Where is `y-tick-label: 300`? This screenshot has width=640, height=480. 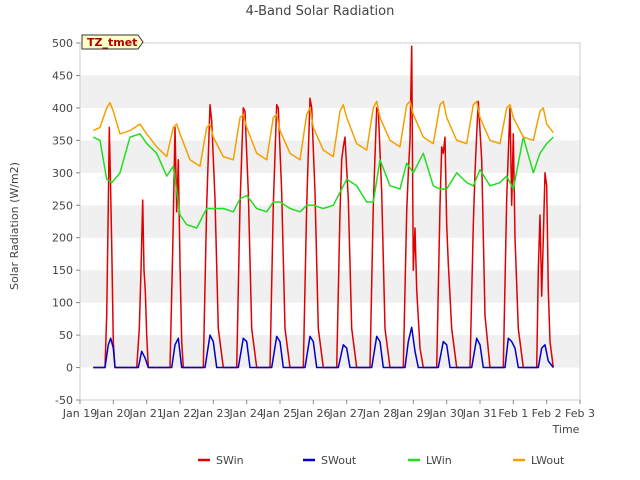
y-tick-label: 300 is located at coordinates (62, 173).